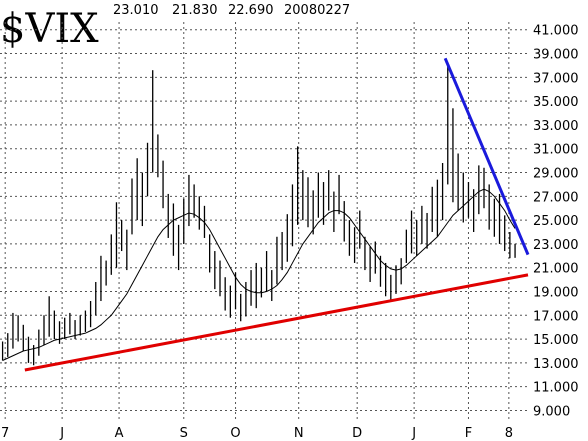  Describe the element at coordinates (5, 433) in the screenshot. I see `x-tick-label: 7` at that location.